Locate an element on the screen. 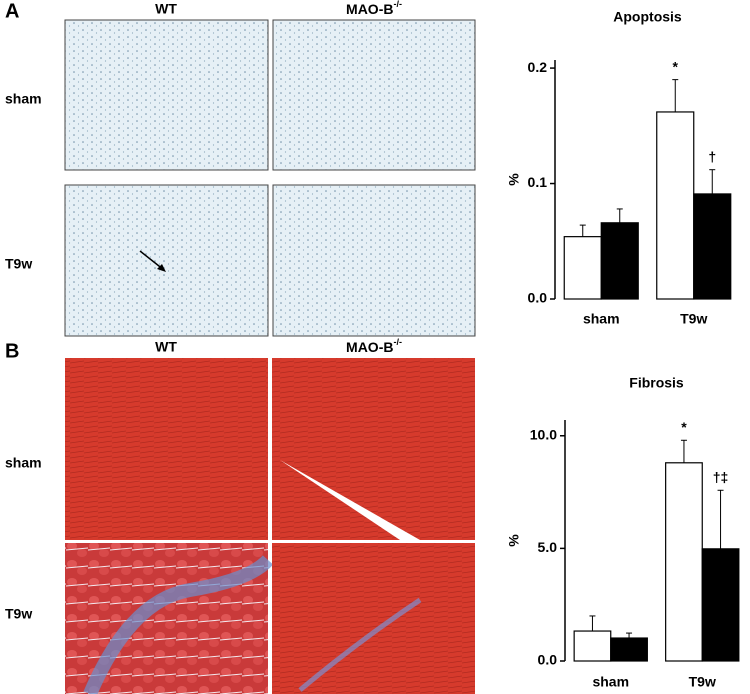  panel-label: A is located at coordinates (12, 11).